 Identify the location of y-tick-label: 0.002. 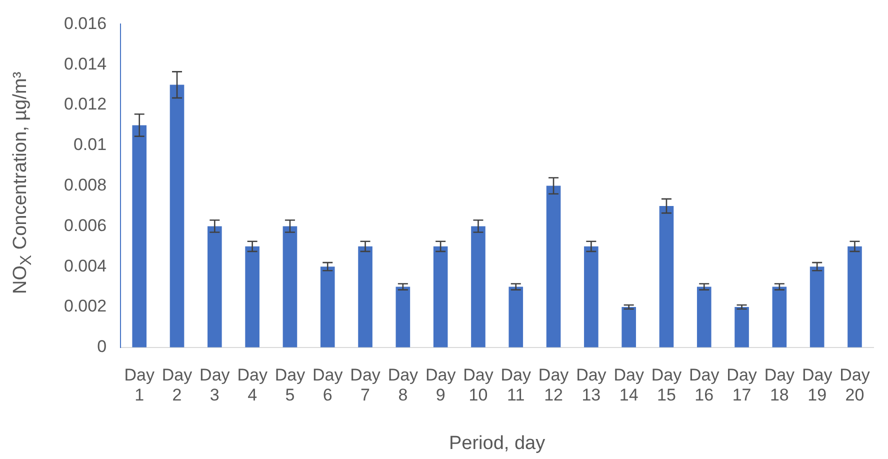
(85, 306).